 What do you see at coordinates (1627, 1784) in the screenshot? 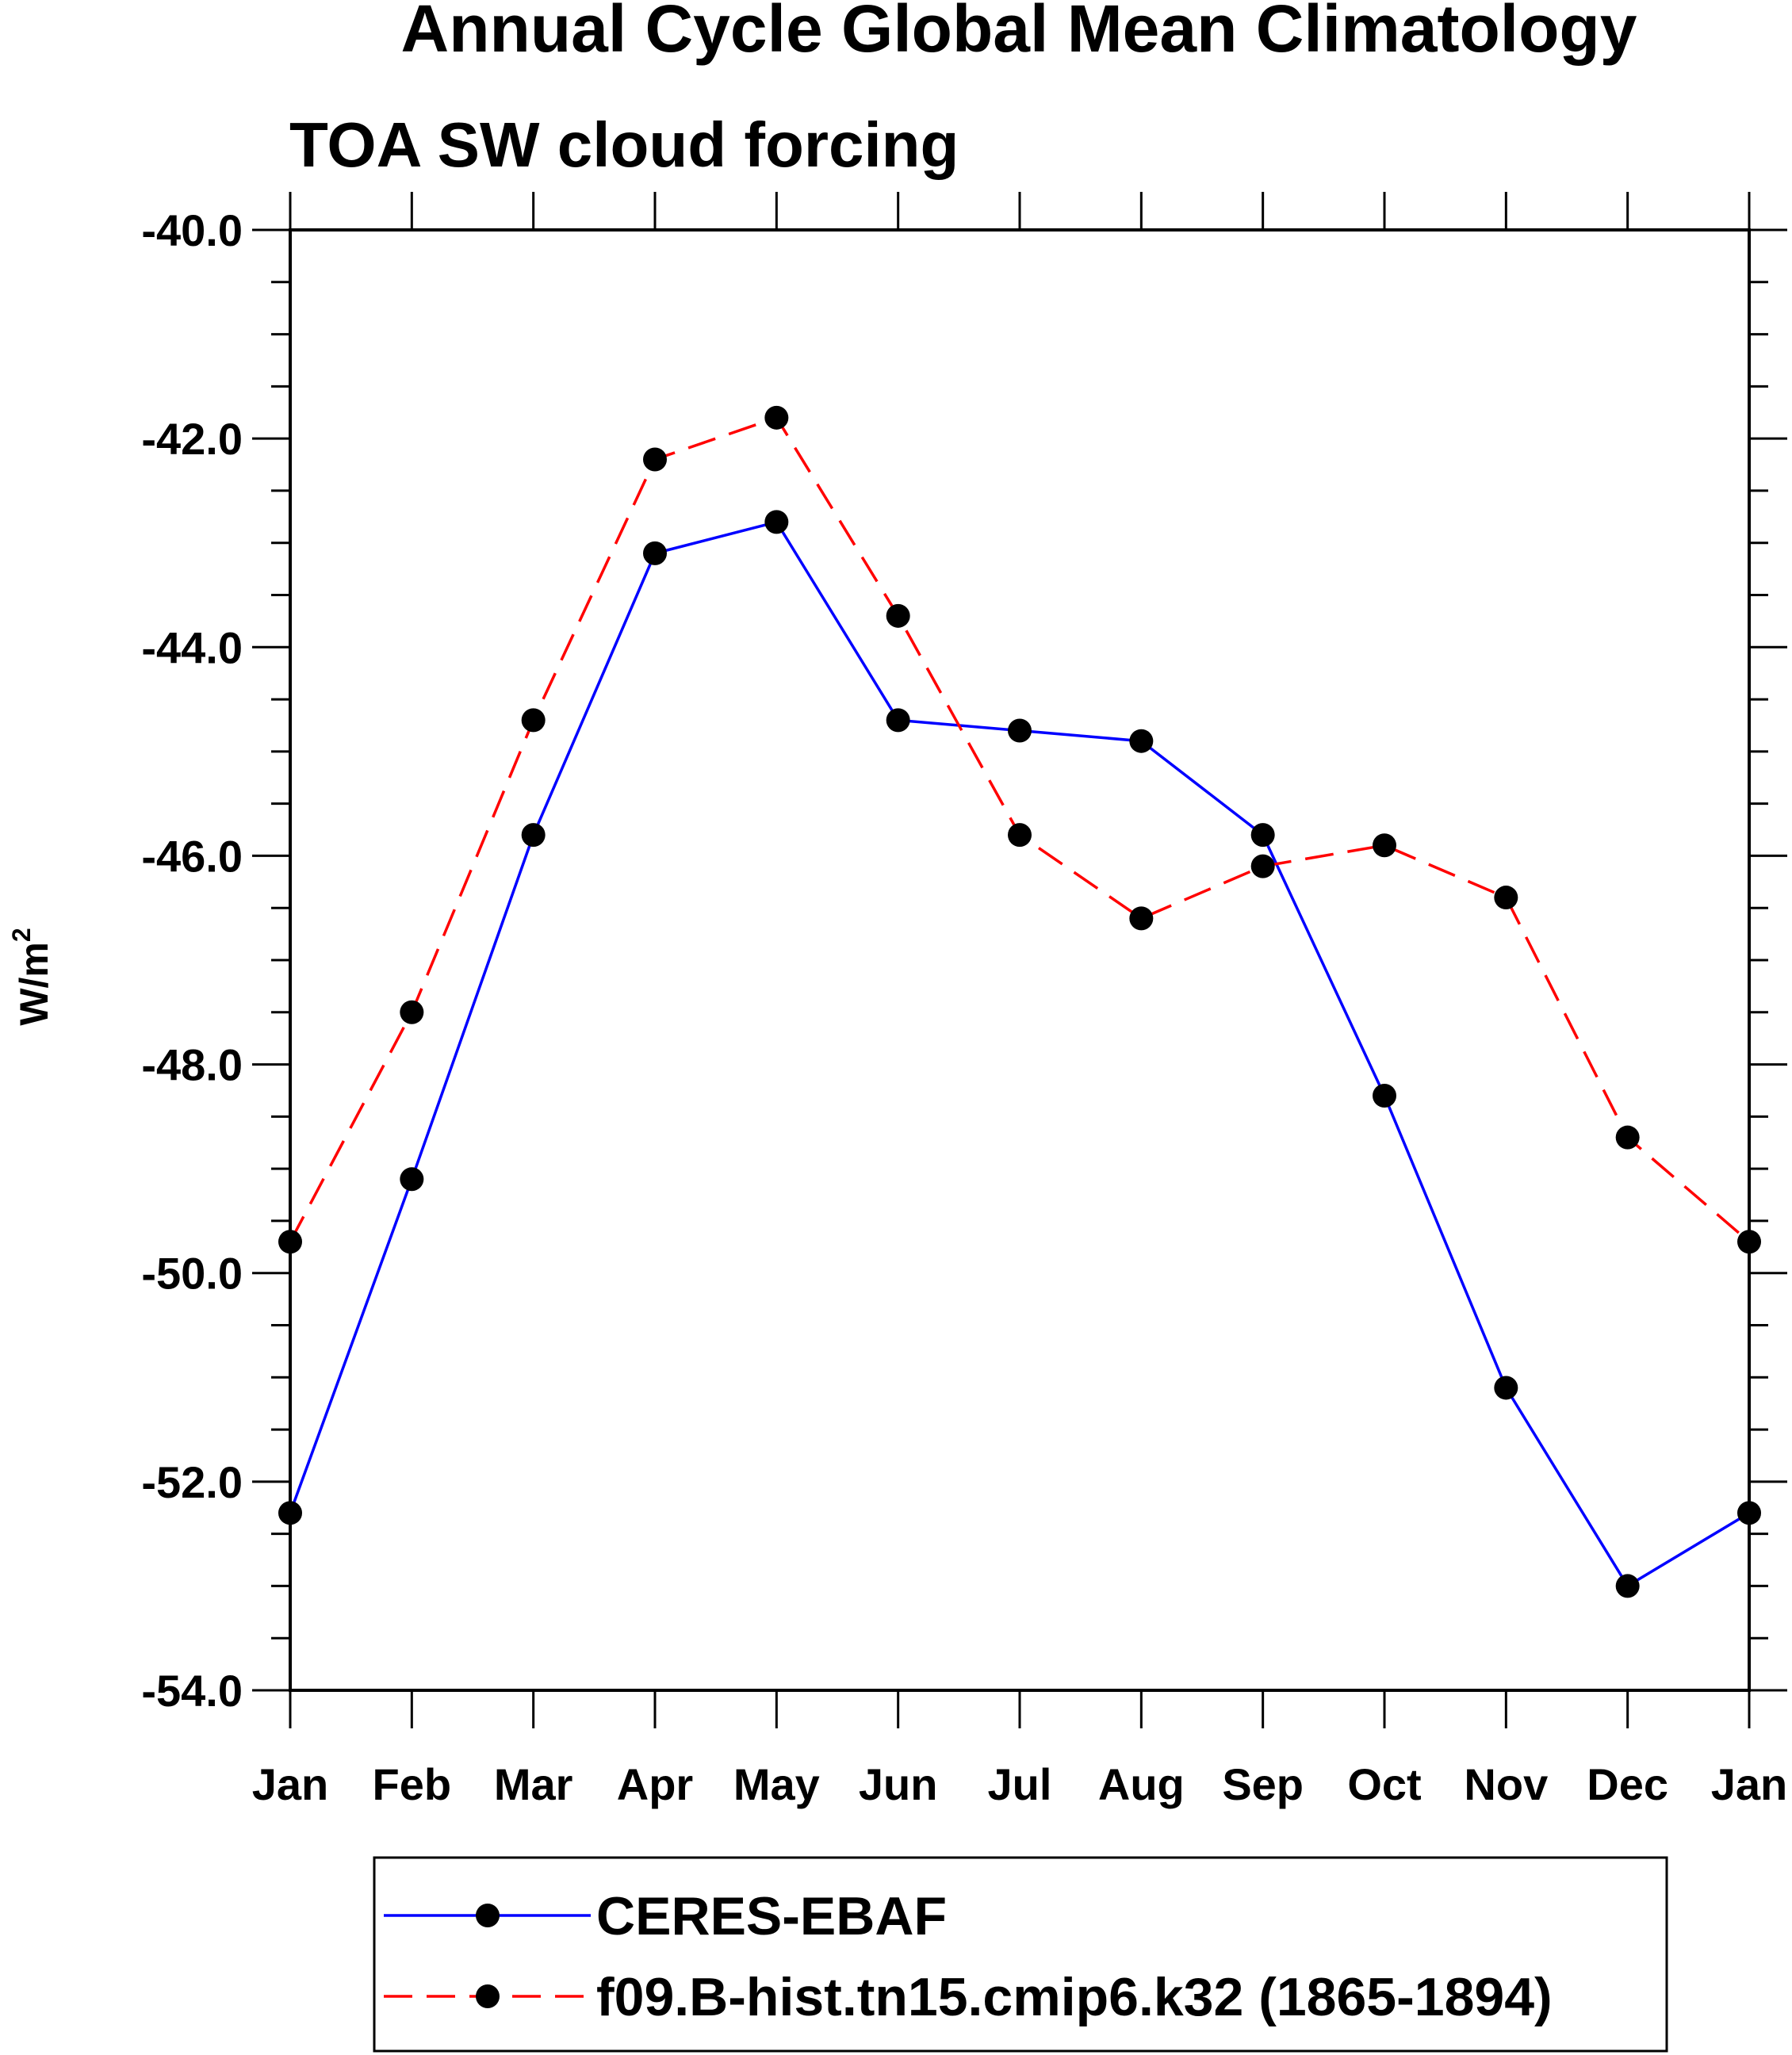
I see `x-tick-label: Dec` at bounding box center [1627, 1784].